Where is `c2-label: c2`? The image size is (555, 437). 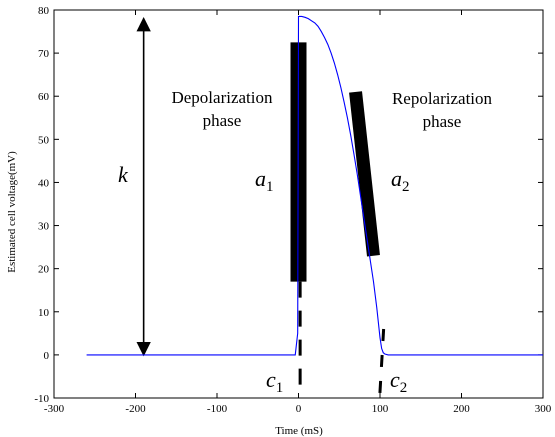 c2-label: c2 is located at coordinates (398, 381).